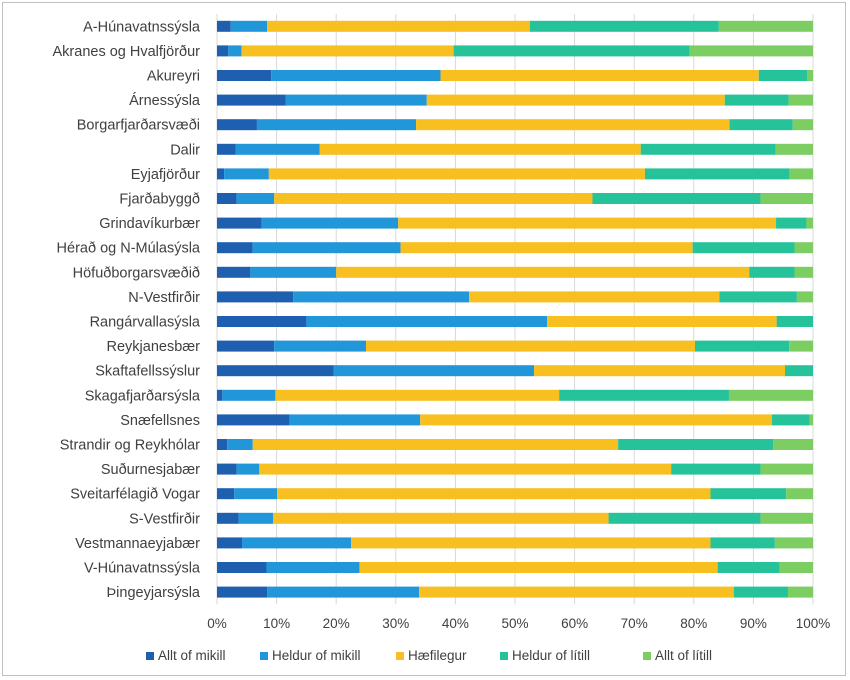  What do you see at coordinates (164, 519) in the screenshot?
I see `category-label: S-Vestfirðir` at bounding box center [164, 519].